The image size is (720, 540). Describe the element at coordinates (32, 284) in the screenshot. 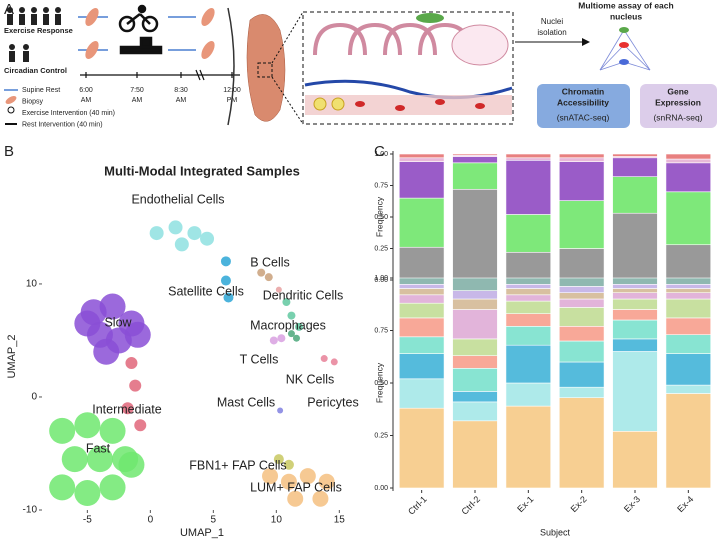

I see `y-tick-label: 10` at that location.